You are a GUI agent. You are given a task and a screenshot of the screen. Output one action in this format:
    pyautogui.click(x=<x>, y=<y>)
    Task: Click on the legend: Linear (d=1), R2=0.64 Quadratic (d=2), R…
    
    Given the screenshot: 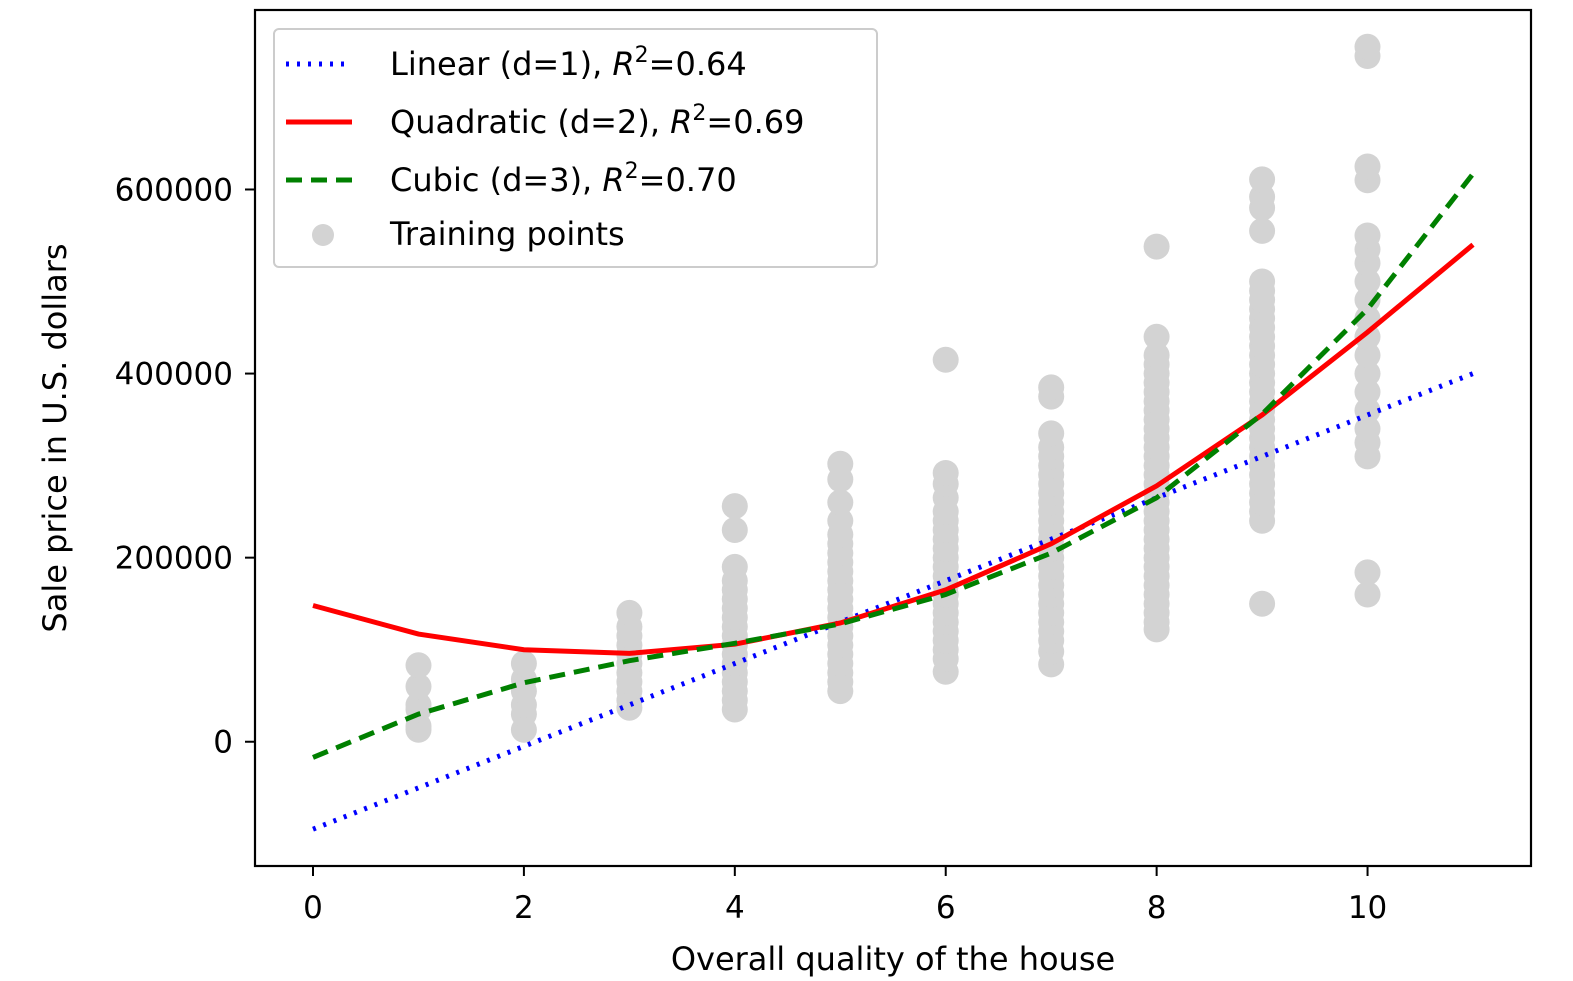 What is the action you would take?
    pyautogui.click(x=575, y=148)
    